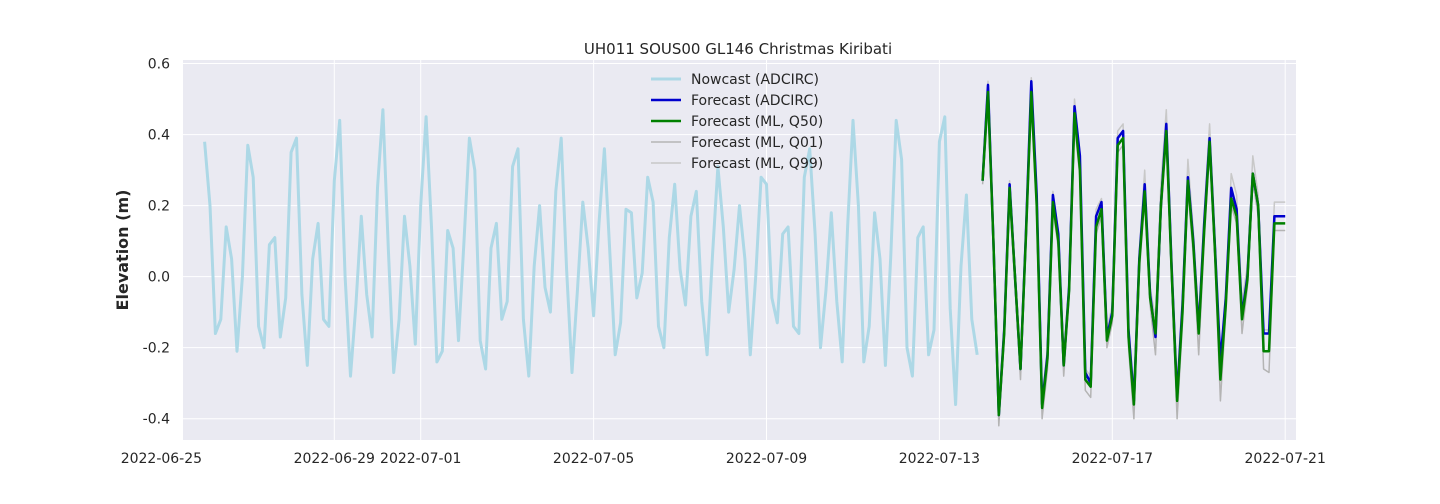 The image size is (1440, 504). Describe the element at coordinates (757, 164) in the screenshot. I see `legend-label: Forecast (ML, Q99)` at that location.